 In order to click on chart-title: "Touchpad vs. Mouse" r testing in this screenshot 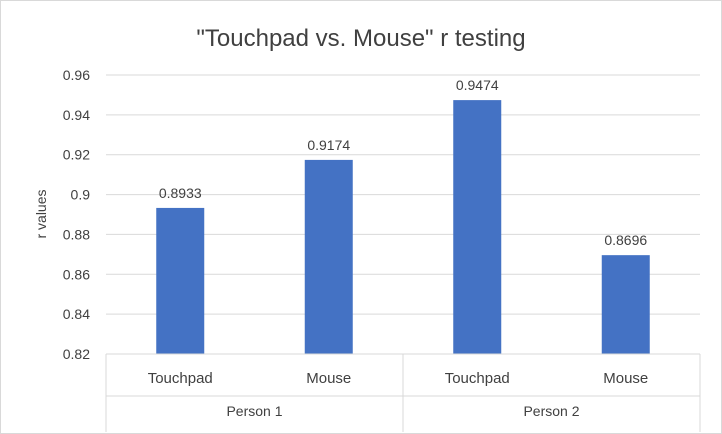, I will do `click(360, 38)`.